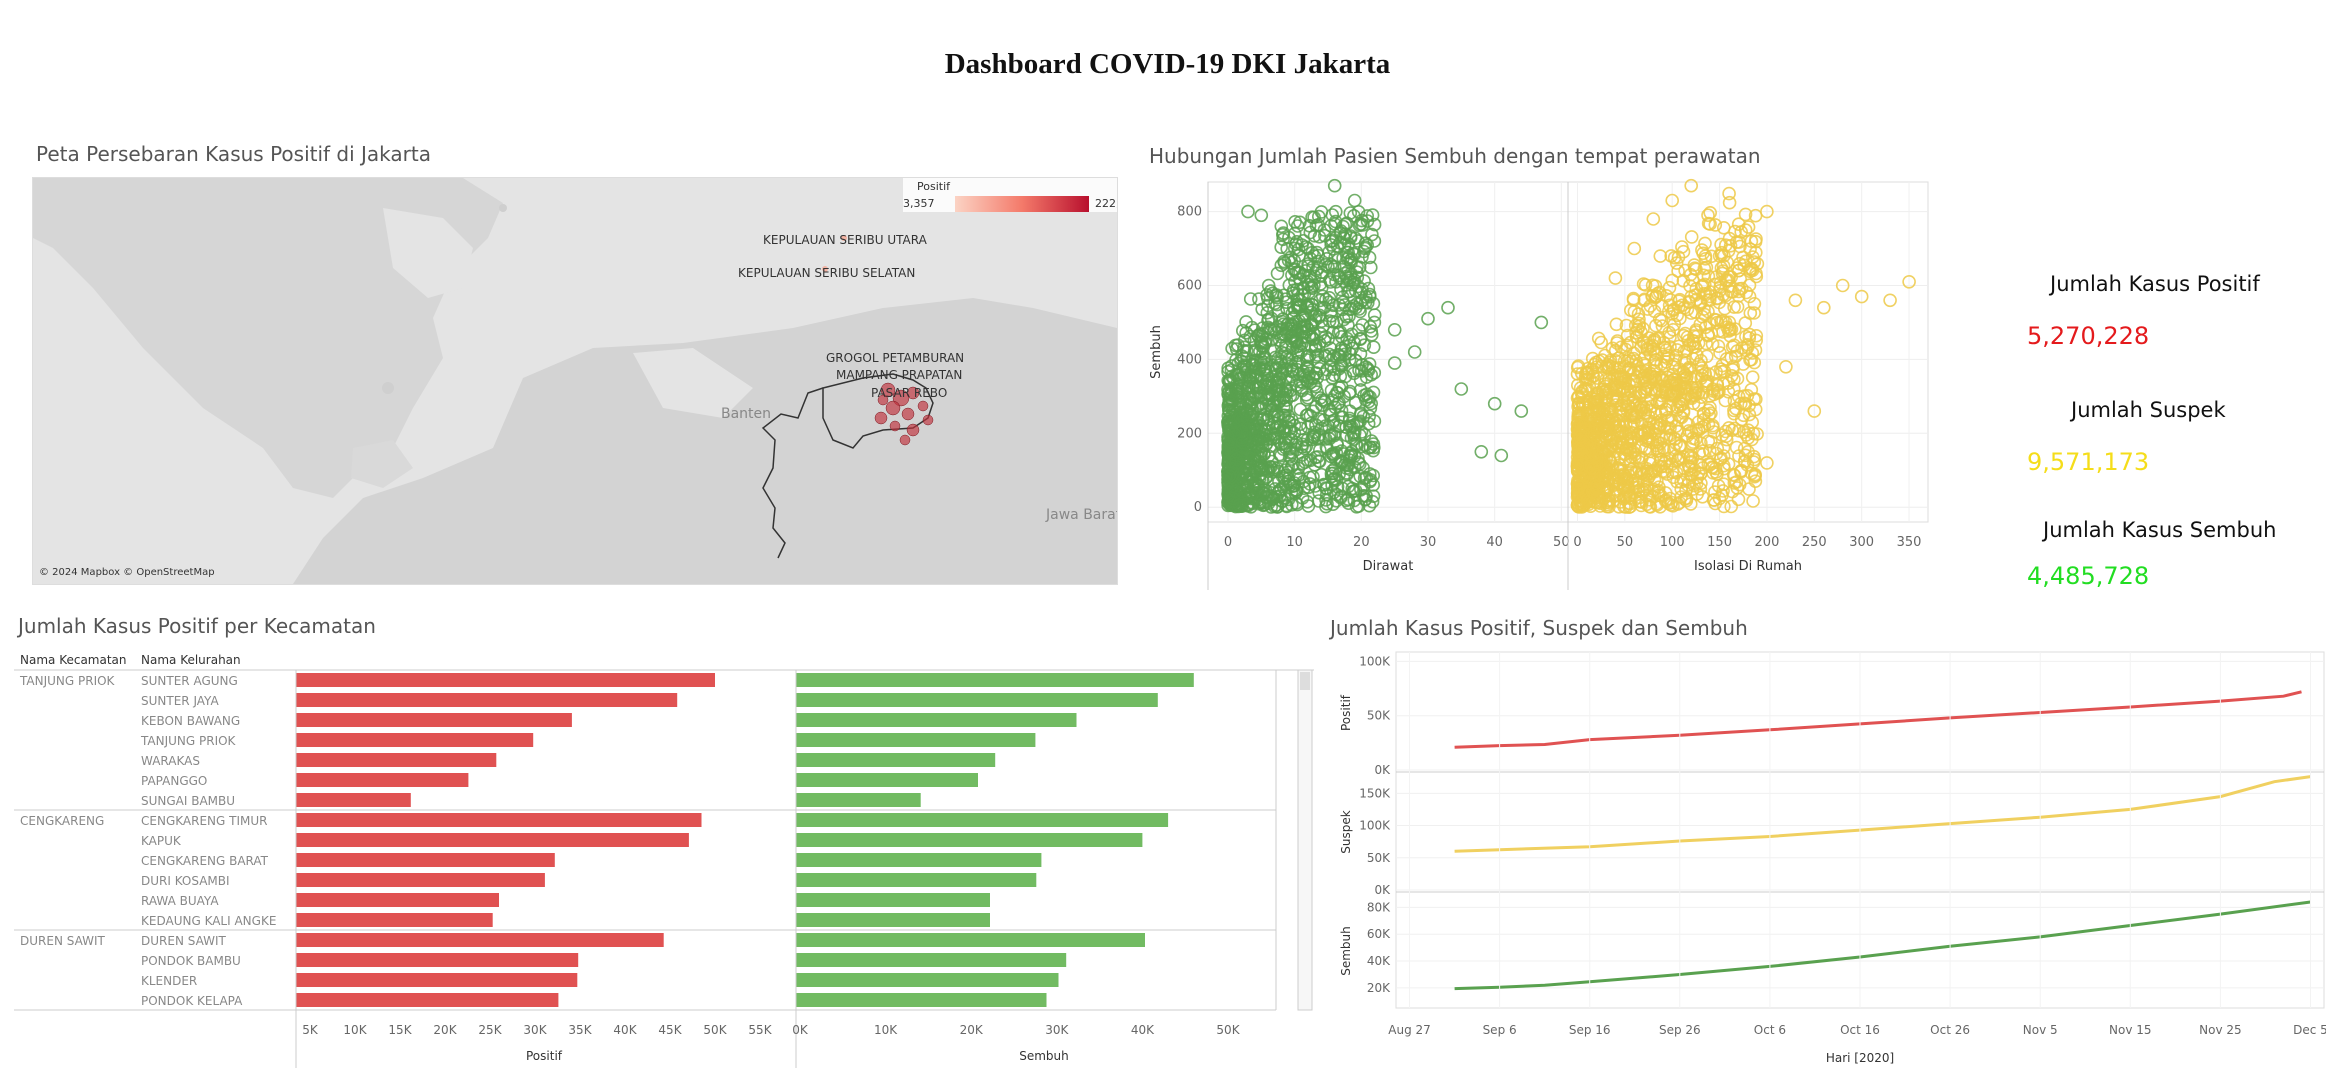  What do you see at coordinates (62, 821) in the screenshot?
I see `kecamatan-label: CENGKARENG` at bounding box center [62, 821].